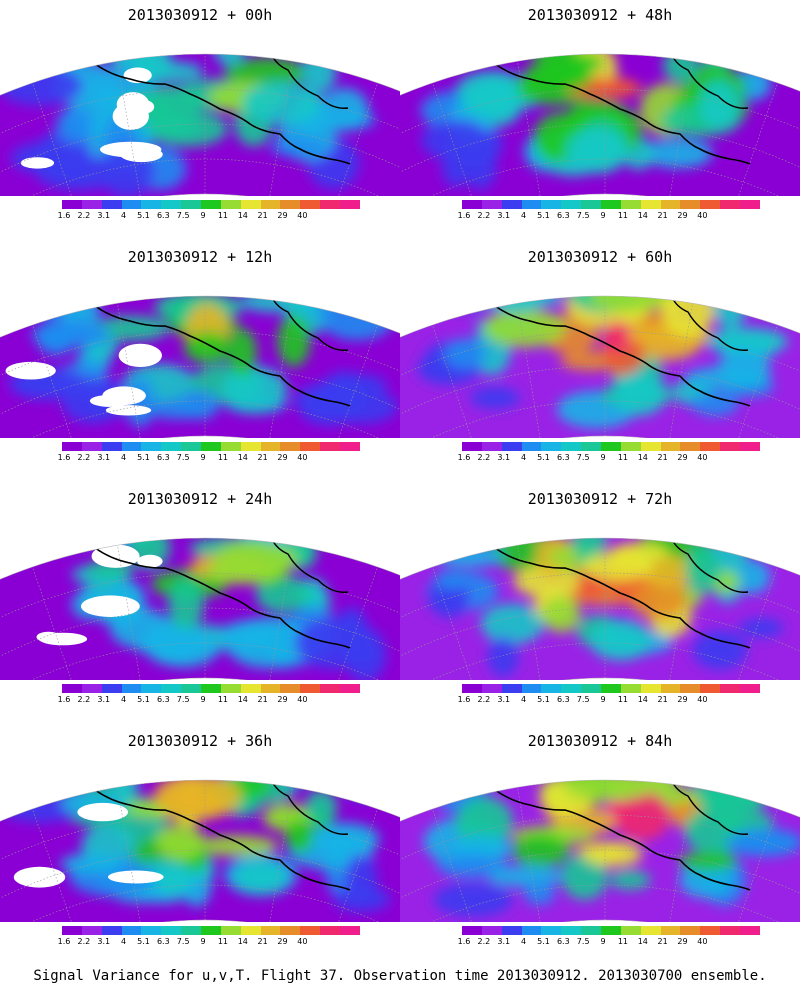 This screenshot has width=800, height=1000. Describe the element at coordinates (242, 215) in the screenshot. I see `colorbar-tick-label: 14` at that location.